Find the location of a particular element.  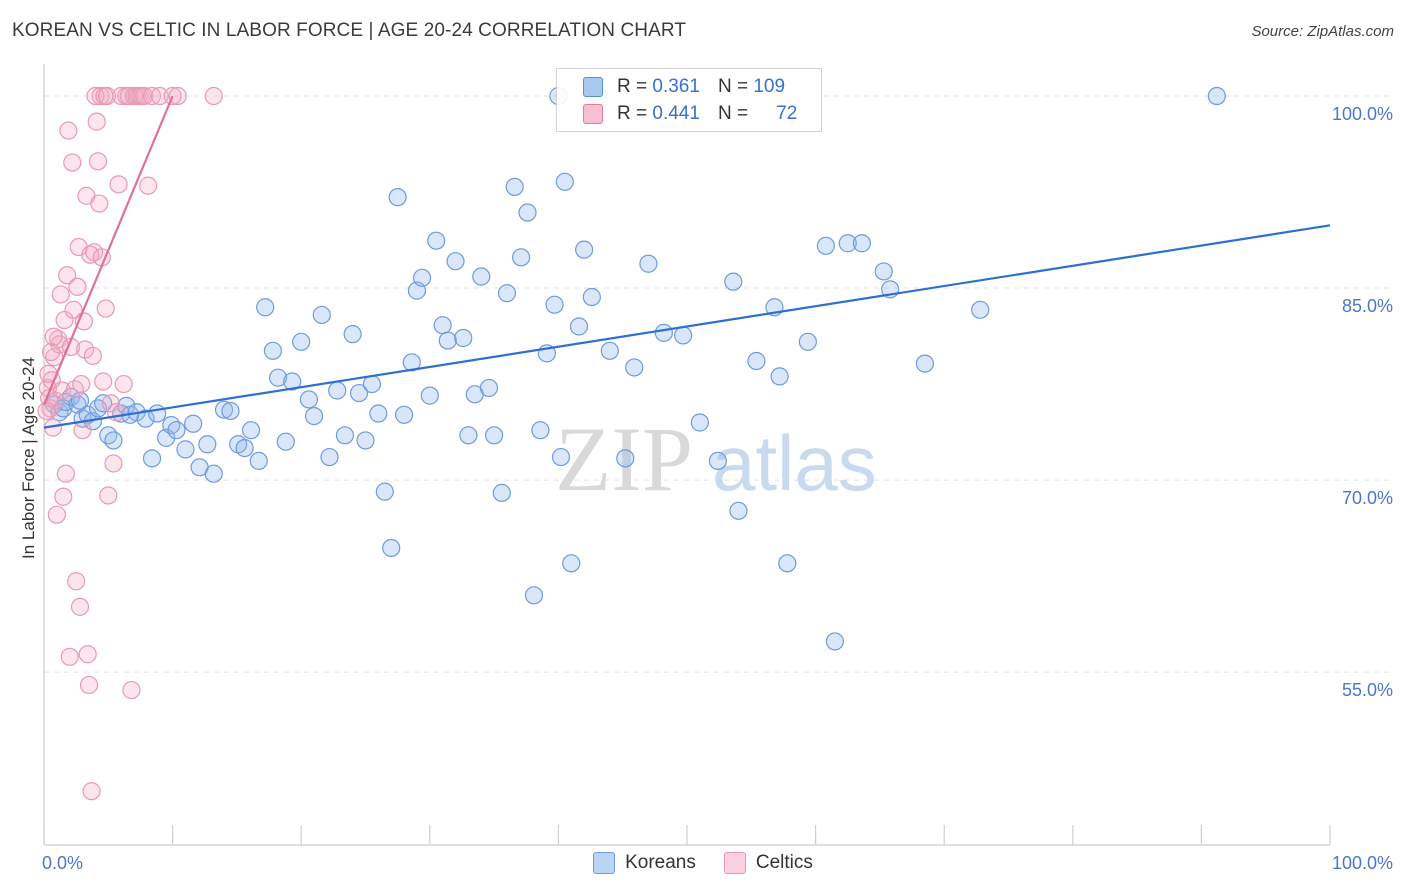

legend-row-koreans: R = 0.361 N = 109 is located at coordinates (684, 87).